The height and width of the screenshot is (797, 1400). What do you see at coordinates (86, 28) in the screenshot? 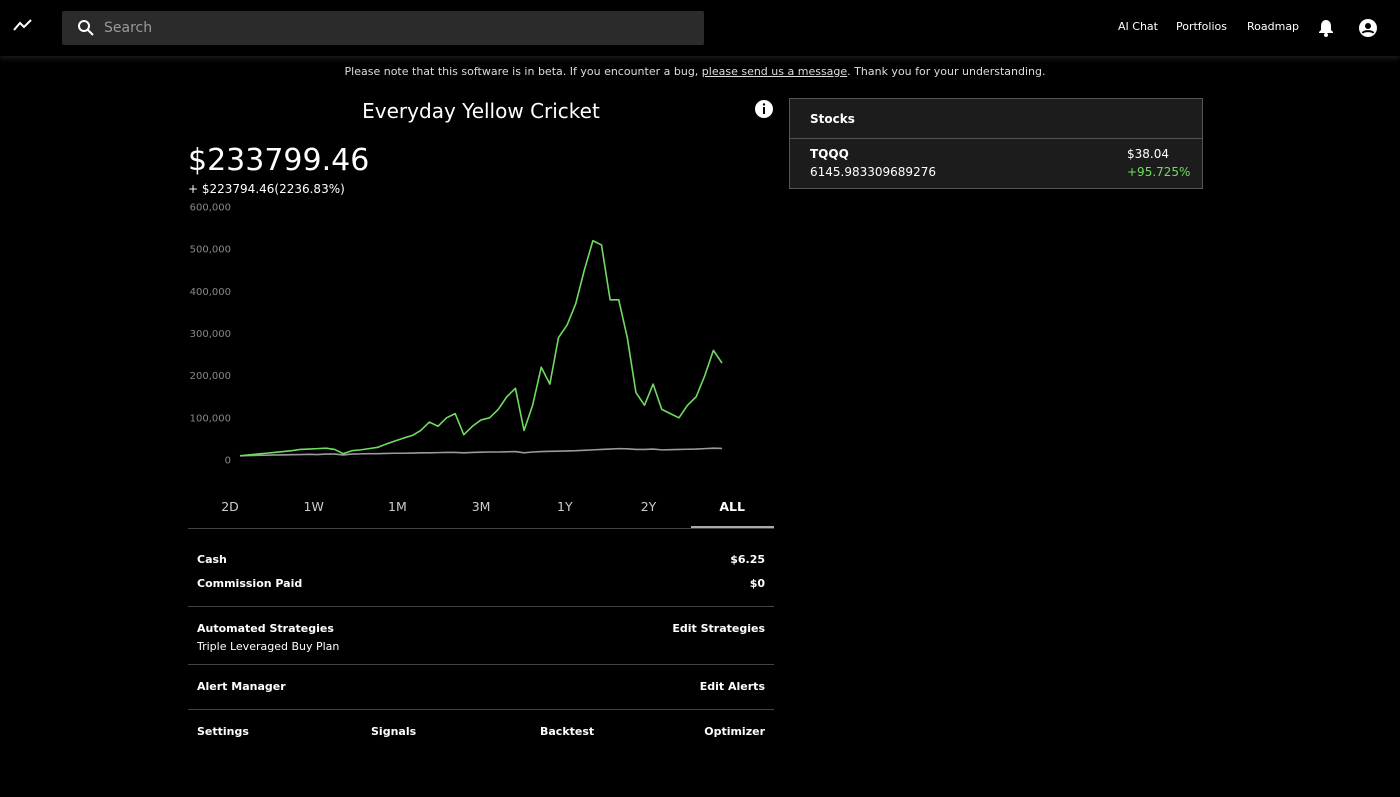
I see `search-icon` at bounding box center [86, 28].